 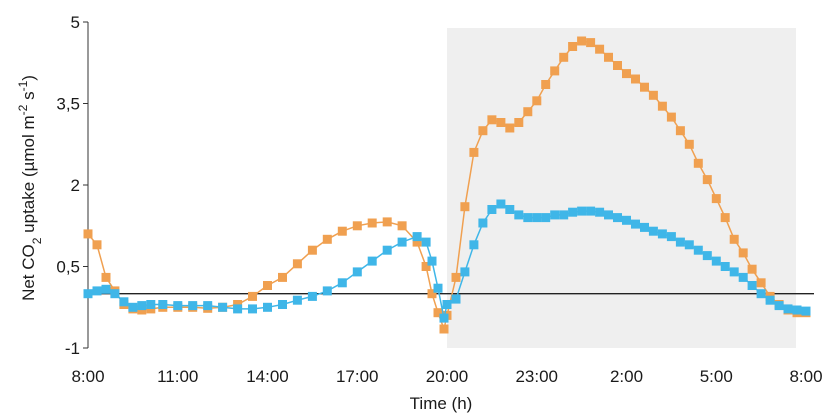 I want to click on y-tick-label: 2, so click(x=75, y=185).